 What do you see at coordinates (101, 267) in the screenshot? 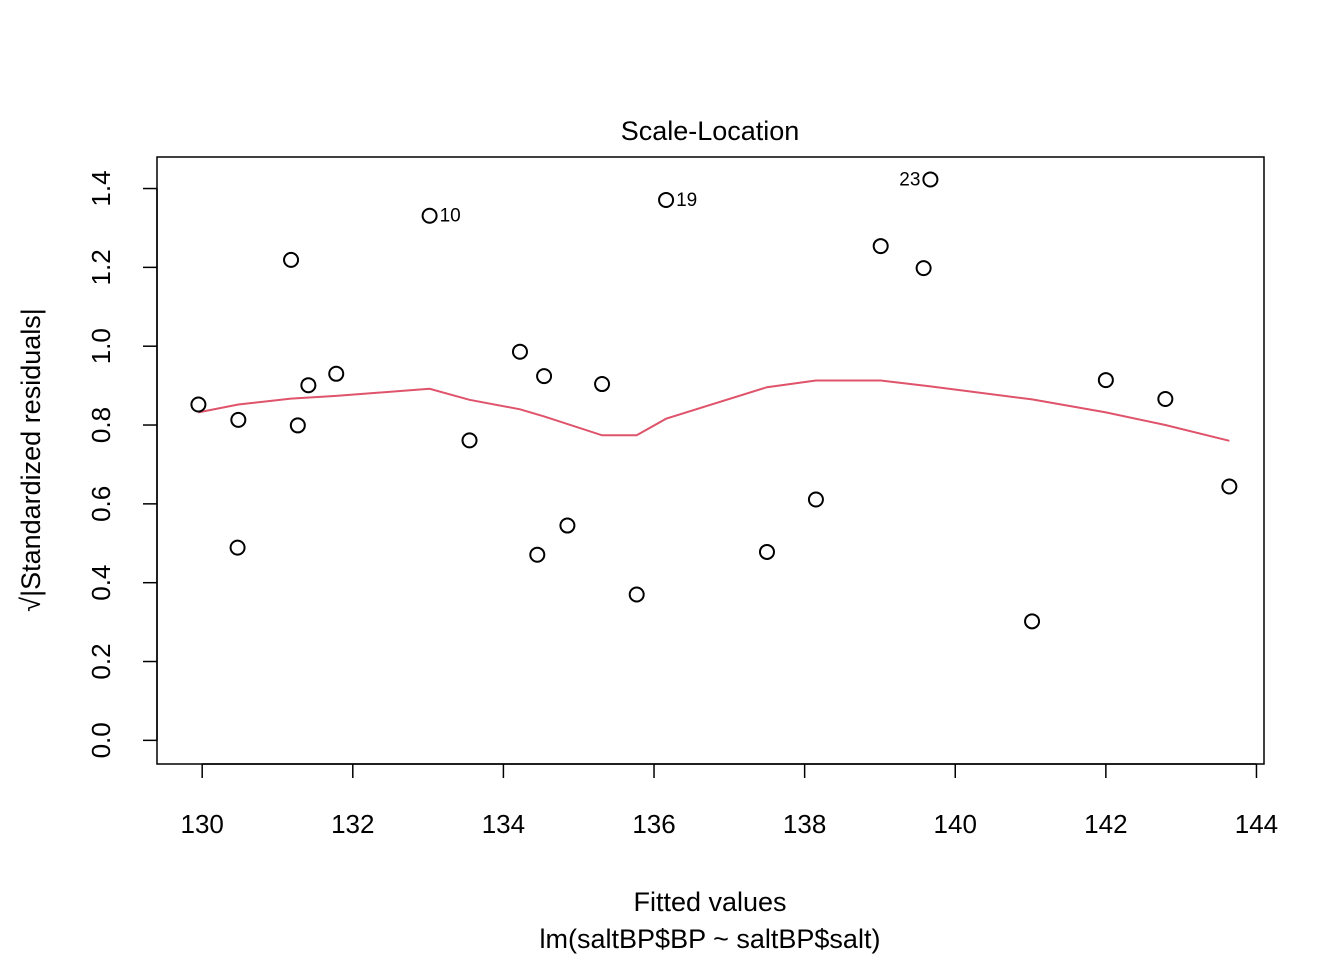
I see `y-tick-label: 1.2` at bounding box center [101, 267].